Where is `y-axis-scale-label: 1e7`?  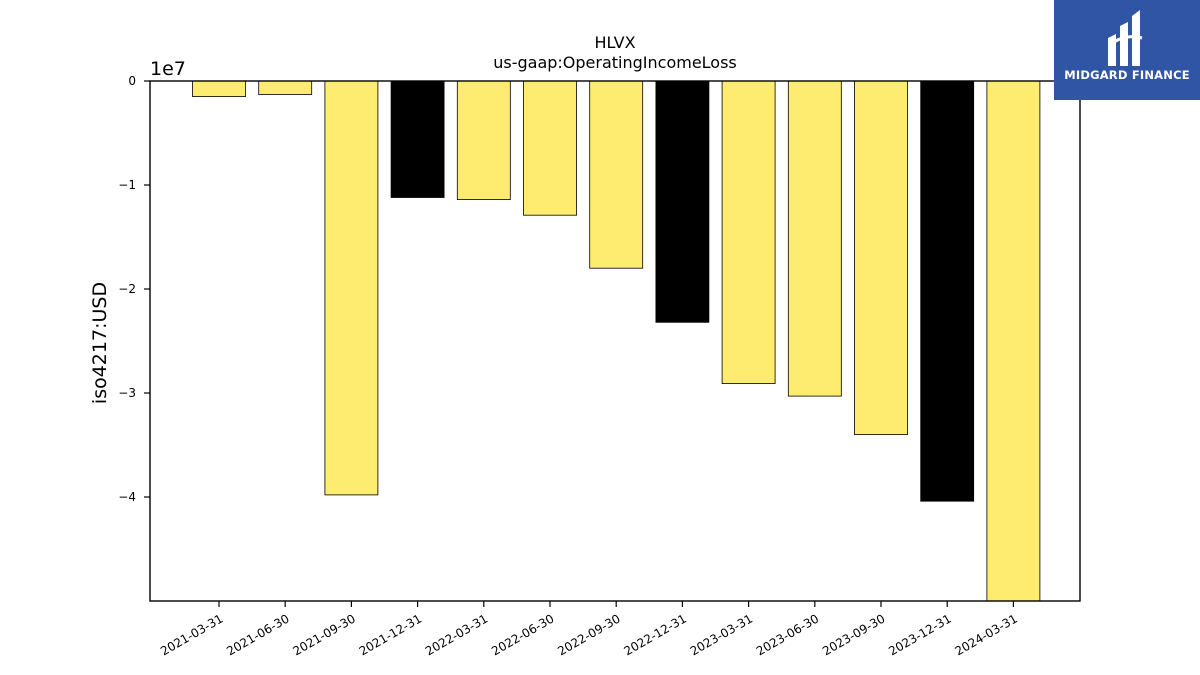 y-axis-scale-label: 1e7 is located at coordinates (168, 69).